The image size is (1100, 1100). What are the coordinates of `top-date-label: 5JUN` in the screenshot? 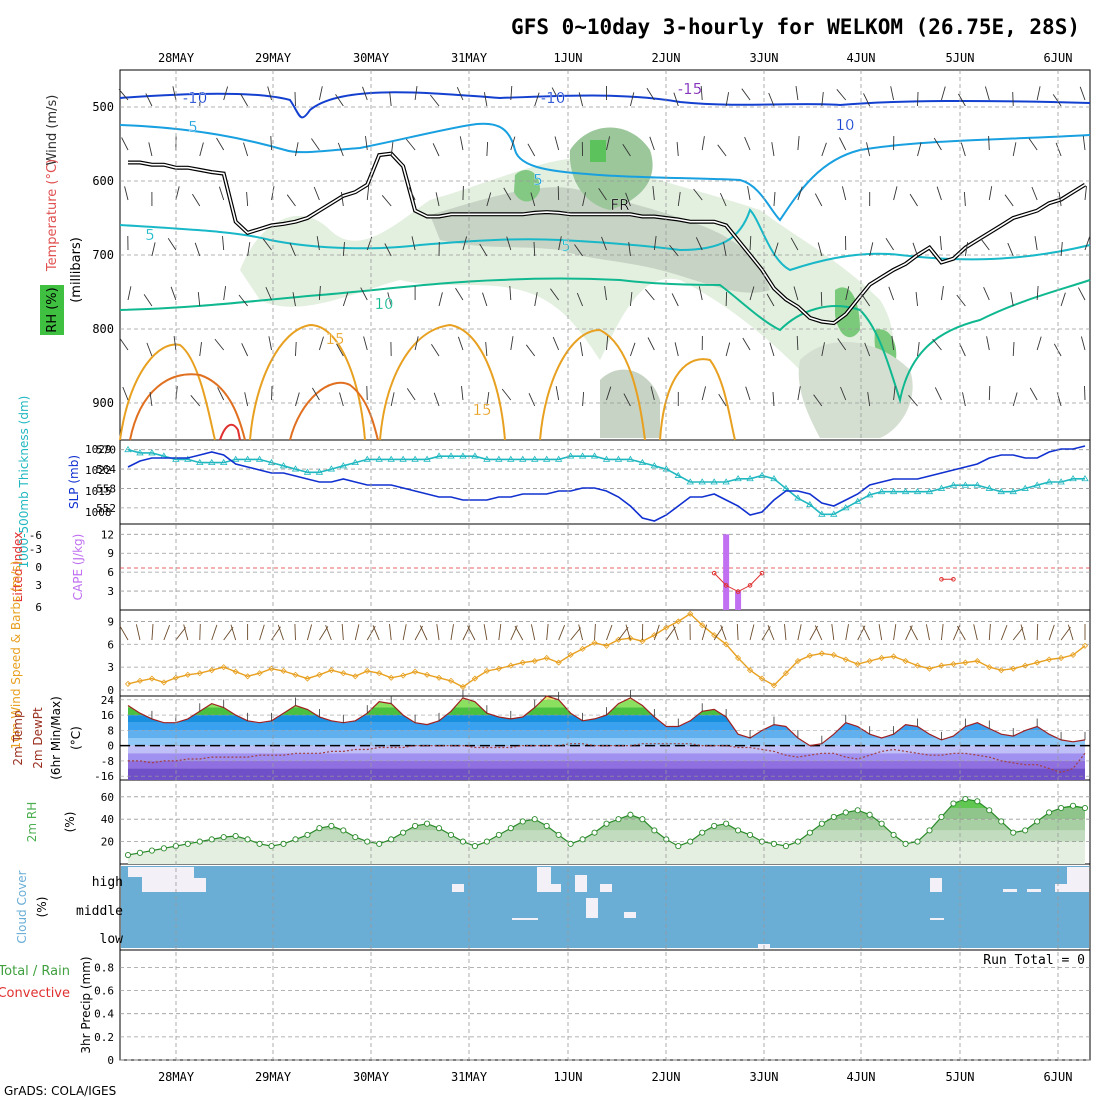 It's located at (960, 58).